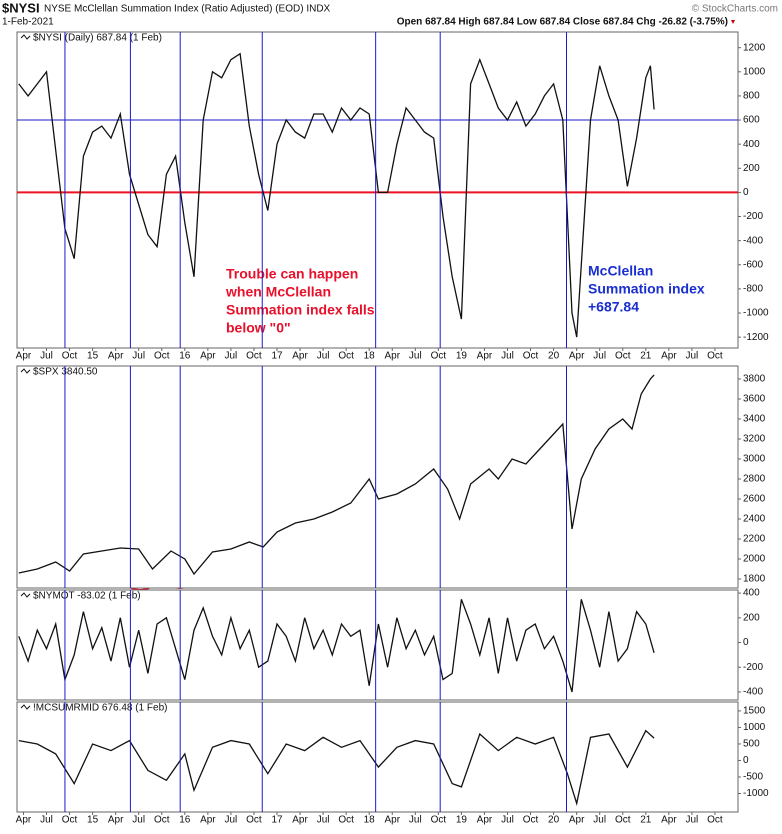 This screenshot has width=782, height=834. What do you see at coordinates (754, 439) in the screenshot?
I see `y-tick-label: 3200` at bounding box center [754, 439].